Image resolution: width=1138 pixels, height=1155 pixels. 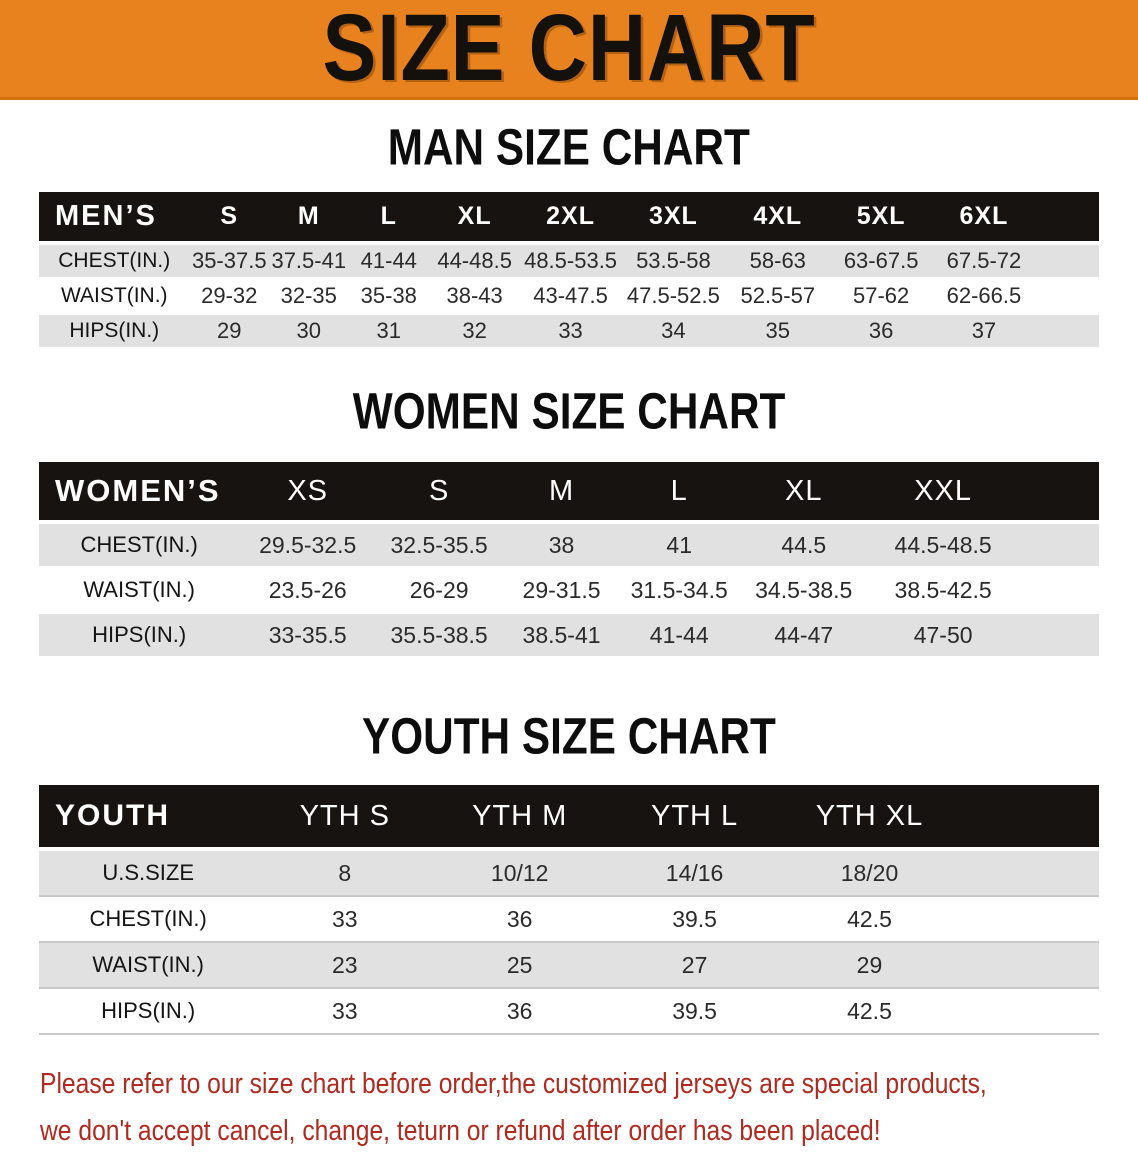 I want to click on size-value: 23, so click(x=345, y=966).